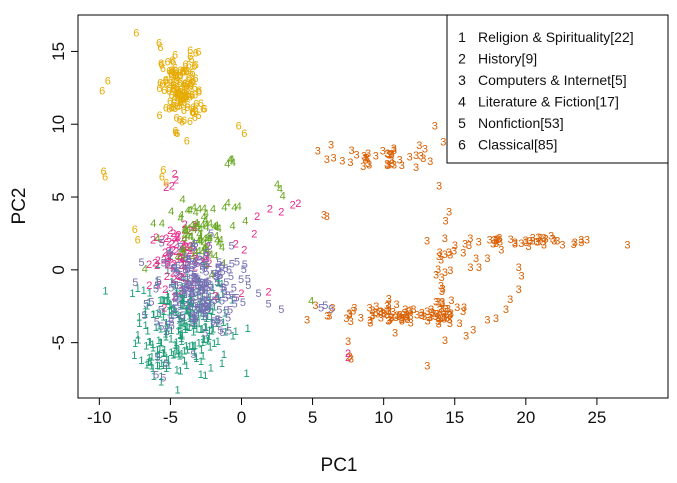 The height and width of the screenshot is (483, 677). What do you see at coordinates (339, 465) in the screenshot?
I see `x-axis-title: PC1` at bounding box center [339, 465].